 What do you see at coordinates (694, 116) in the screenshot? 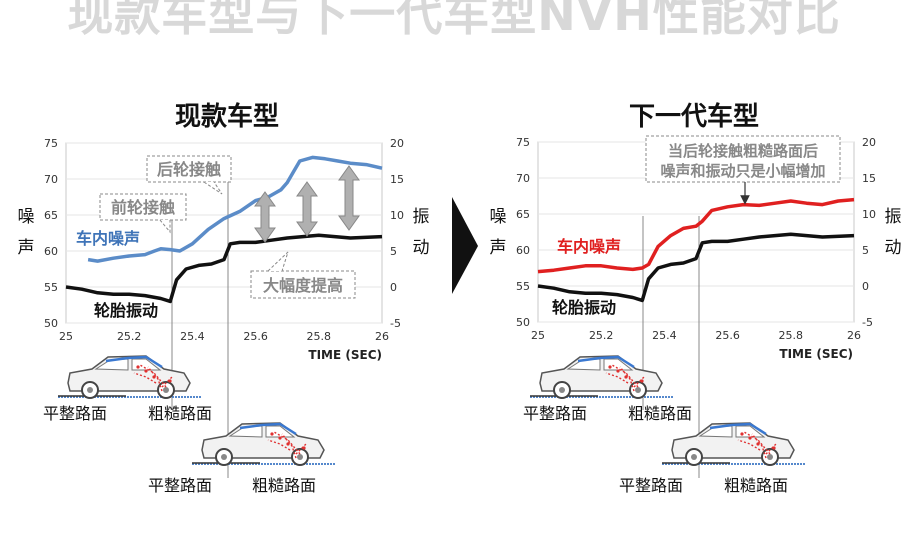
I see `chart-title: 下一代车型` at bounding box center [694, 116].